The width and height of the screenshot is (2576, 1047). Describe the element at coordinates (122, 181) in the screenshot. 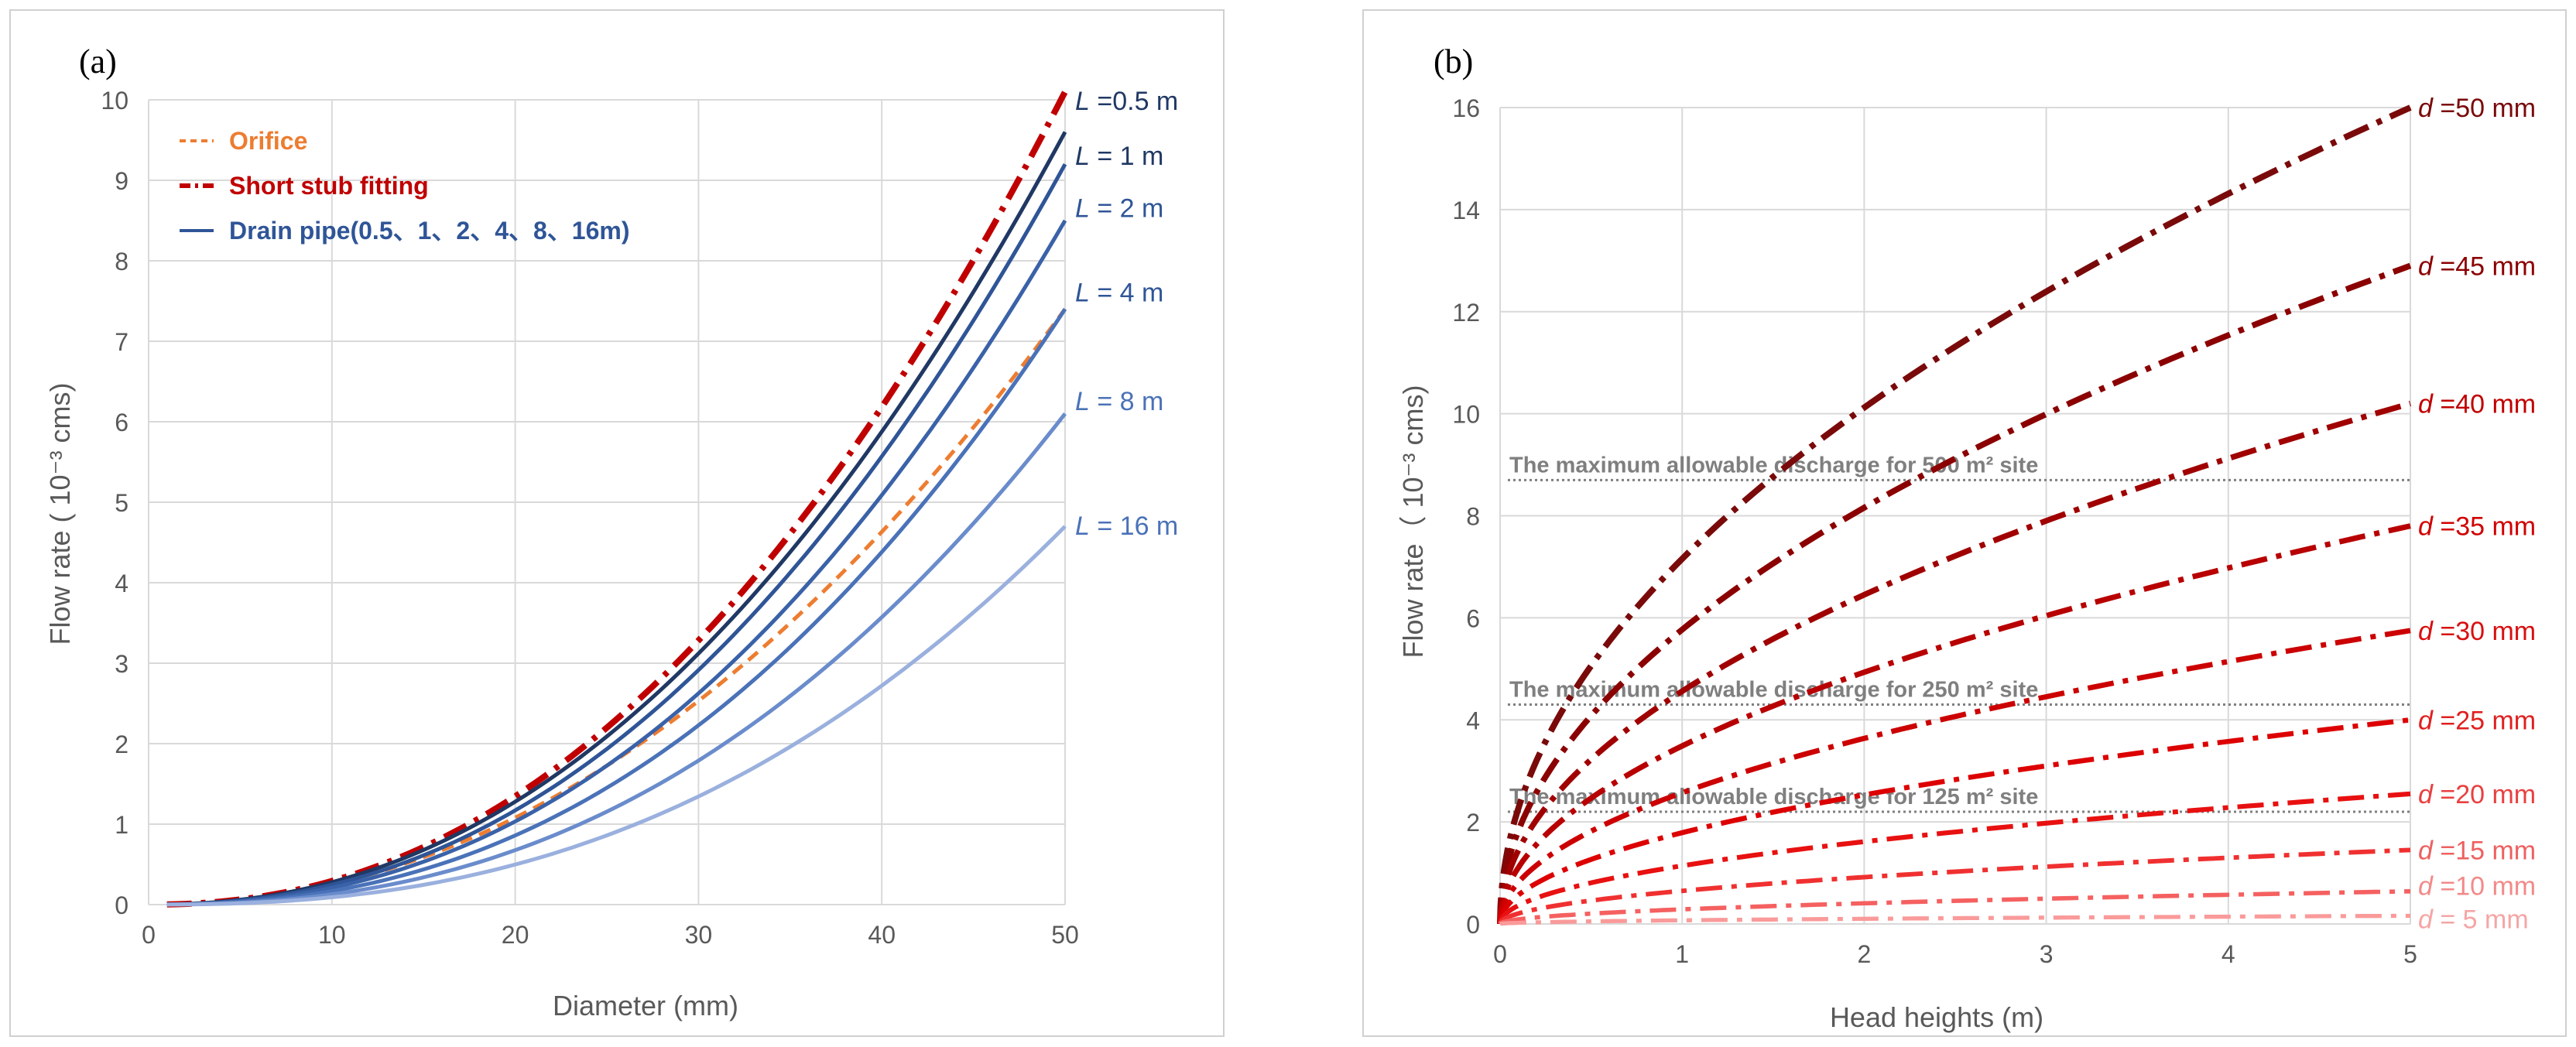

I see `y-tick-label-a: 9` at that location.